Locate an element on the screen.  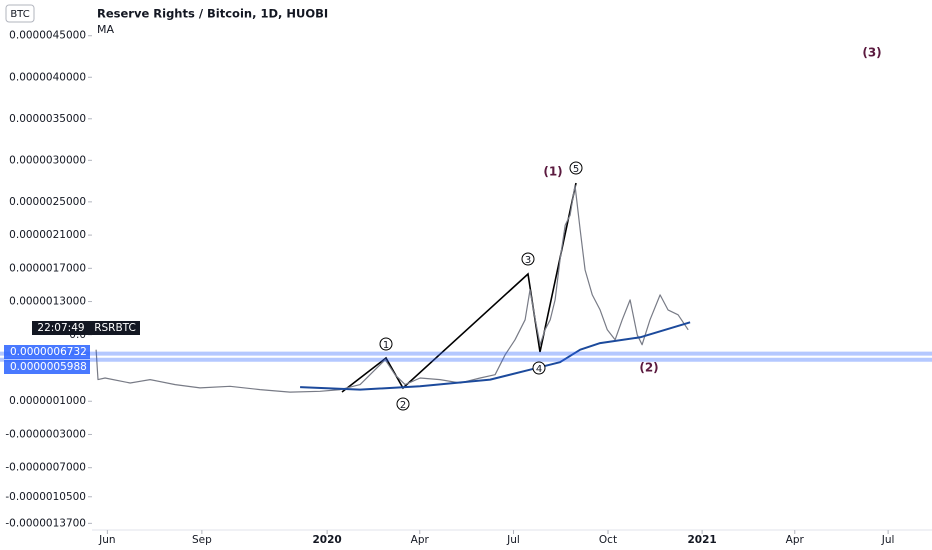
y-tick-label: 0.0000040000 is located at coordinates (47, 77).